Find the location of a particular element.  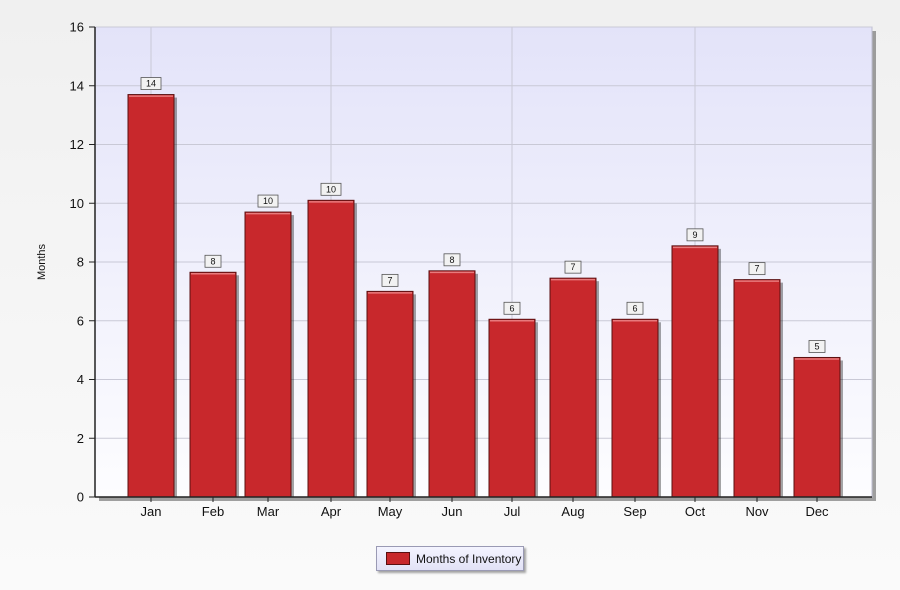

data-label: 14 is located at coordinates (151, 84).